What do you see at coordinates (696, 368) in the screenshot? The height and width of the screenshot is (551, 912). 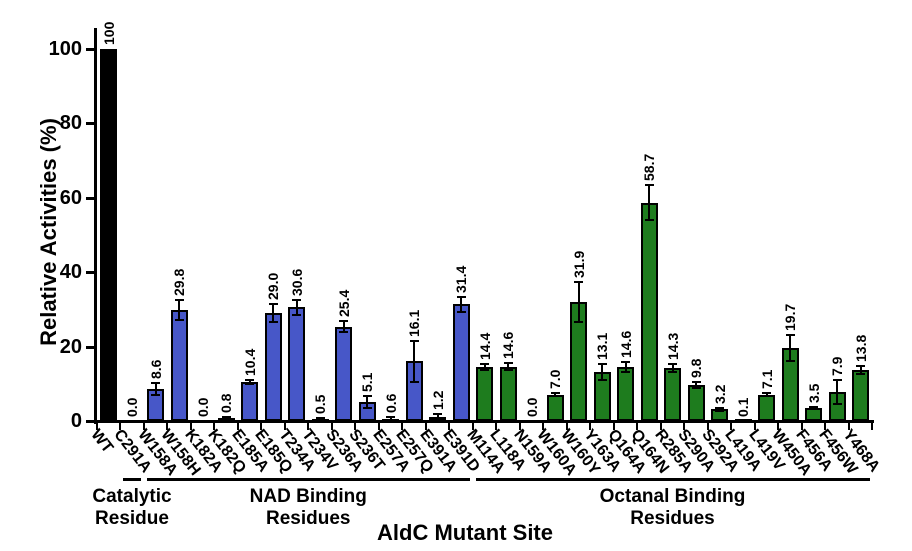 I see `value-label-S290A: 9.8` at bounding box center [696, 368].